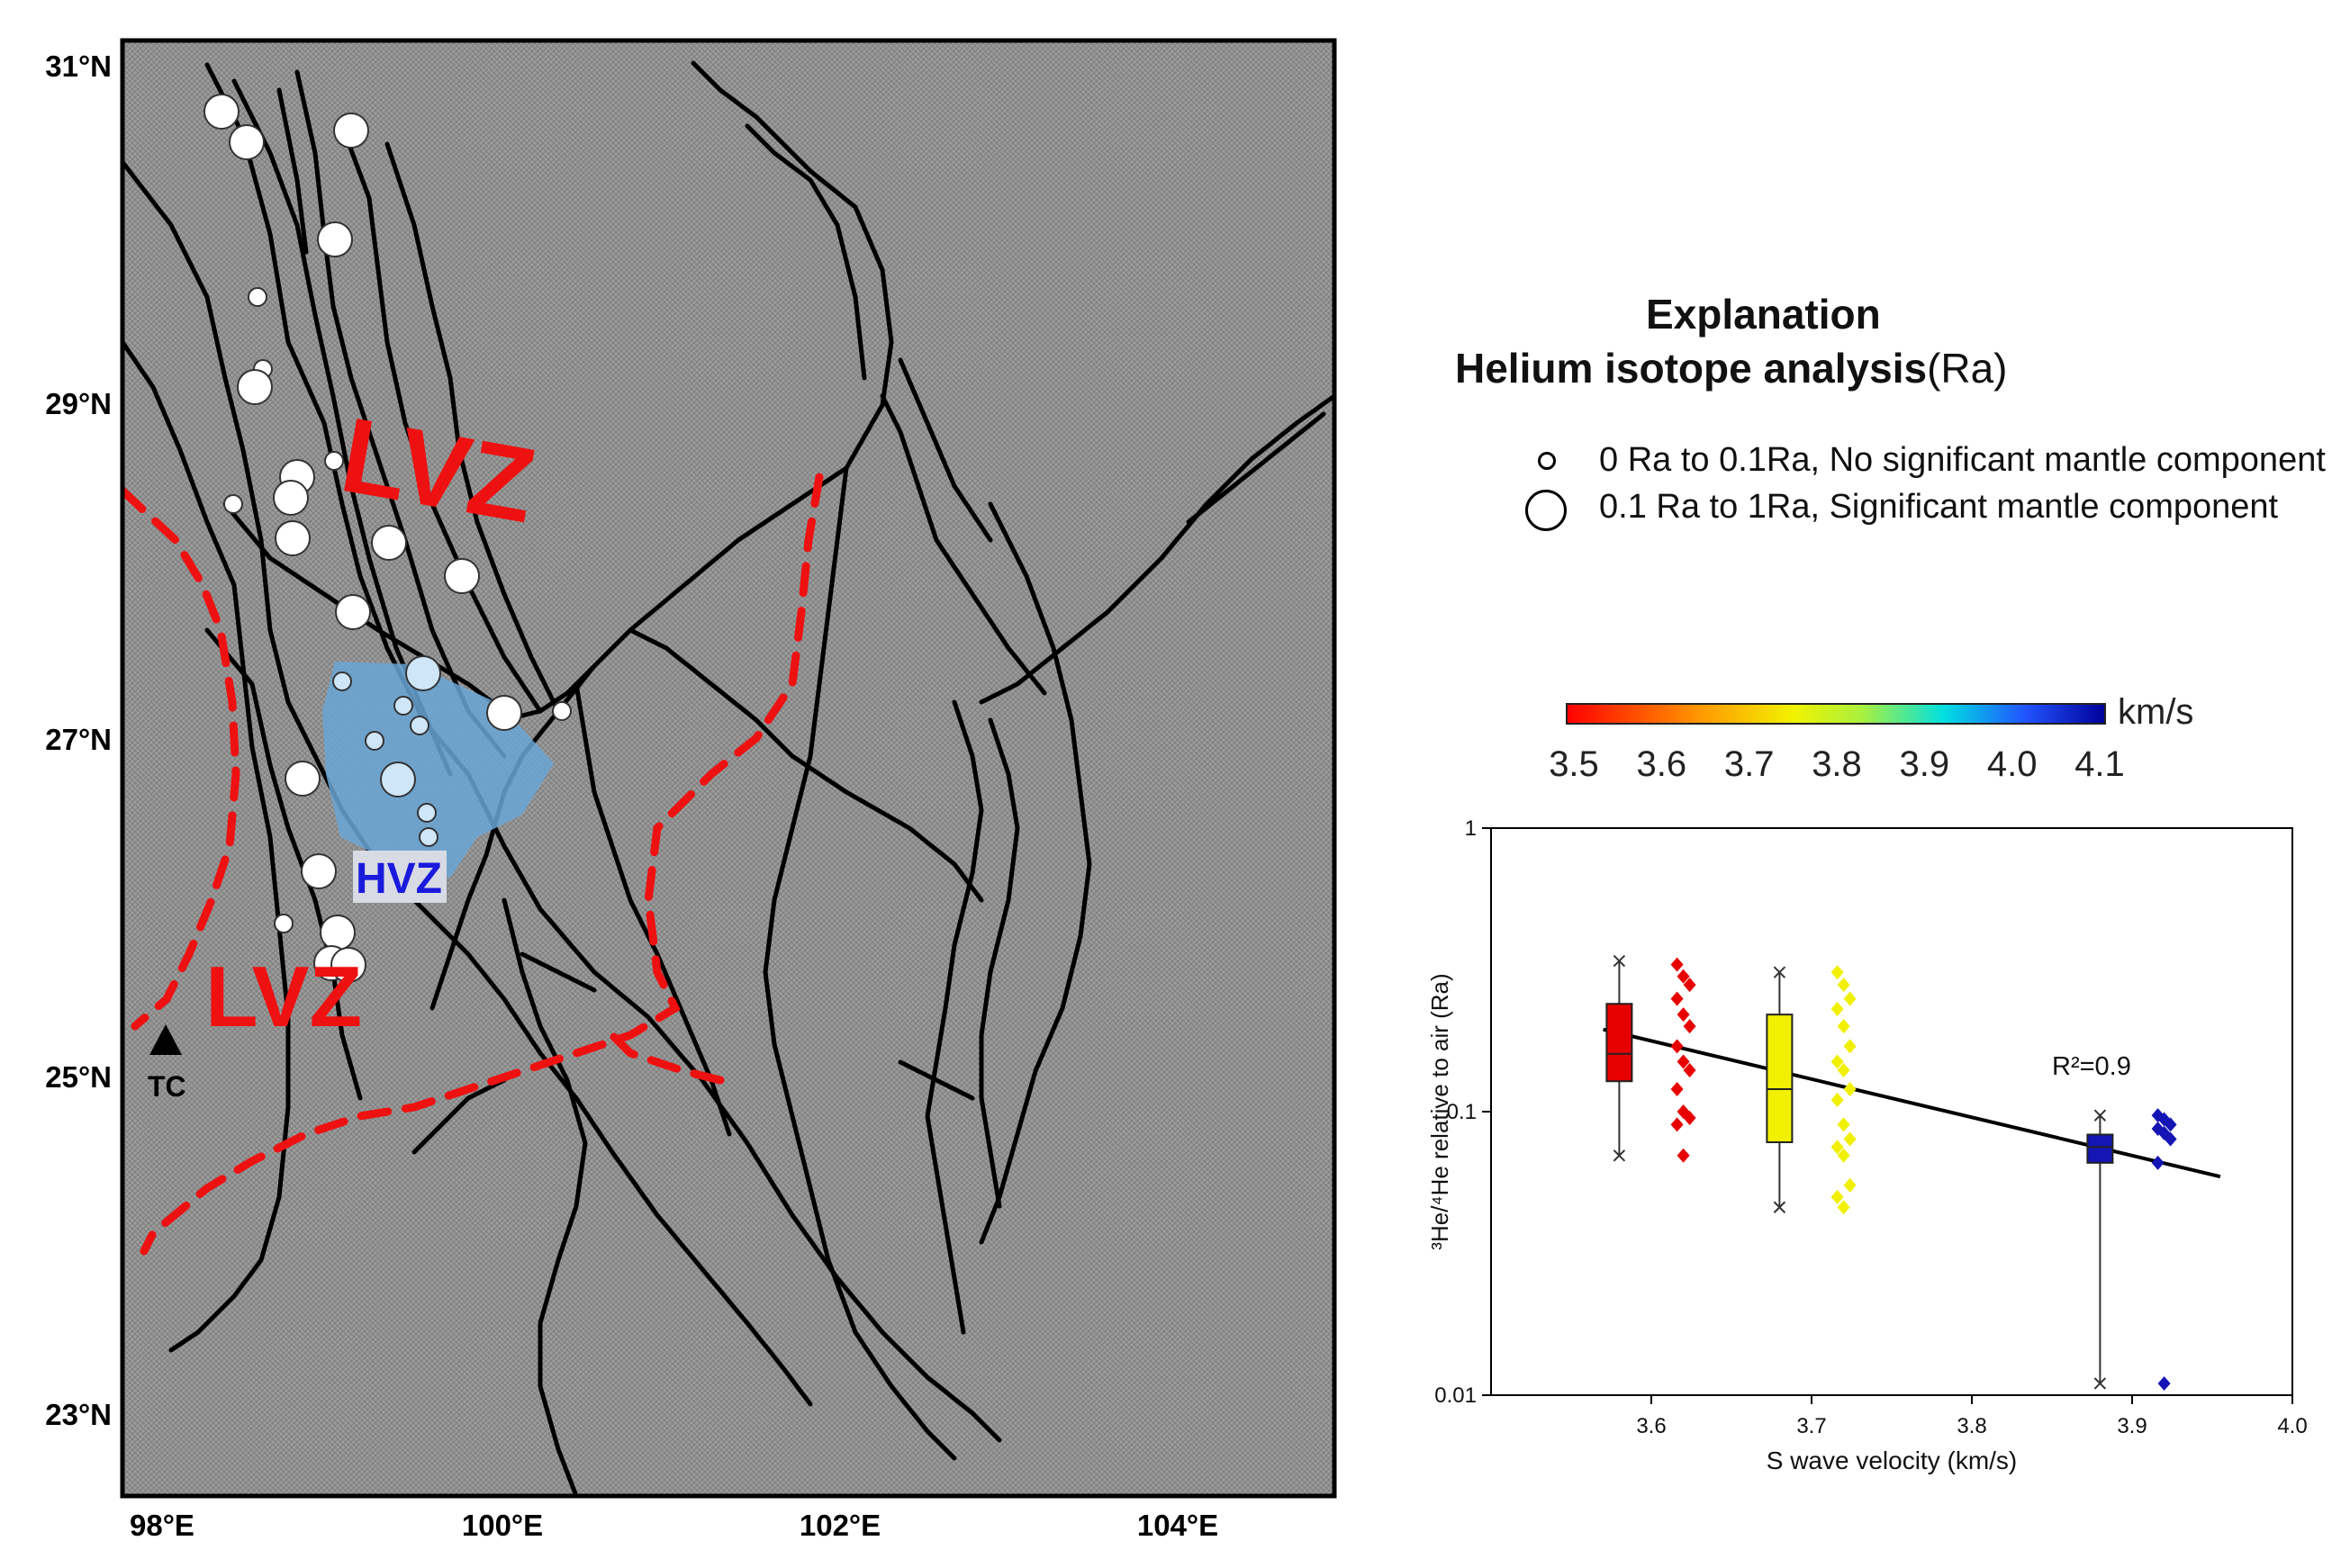 This screenshot has width=2332, height=1568. What do you see at coordinates (1811, 1426) in the screenshot?
I see `x-tick-label: 3.7` at bounding box center [1811, 1426].